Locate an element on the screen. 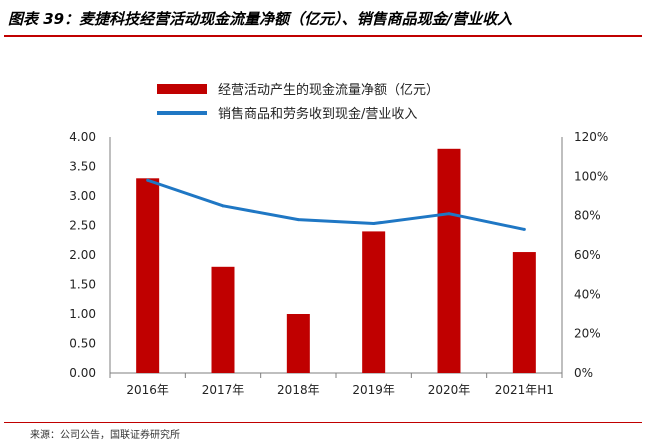  line-series is located at coordinates (336, 204).